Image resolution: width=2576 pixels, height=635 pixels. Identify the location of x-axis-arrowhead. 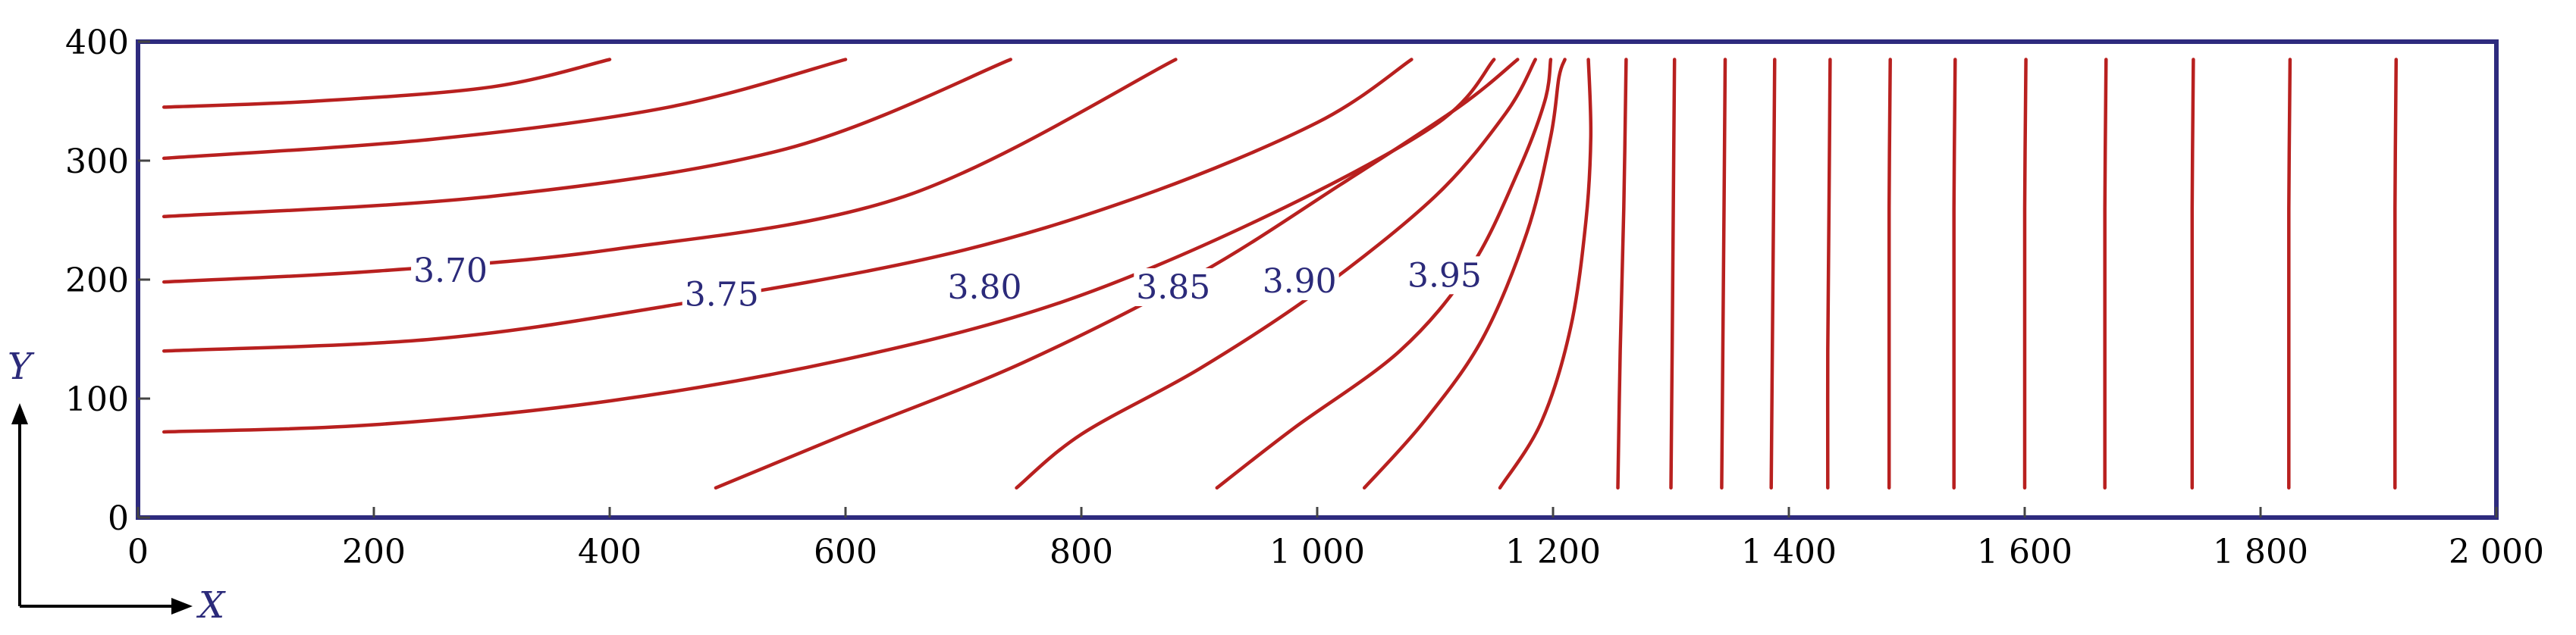
(182, 606).